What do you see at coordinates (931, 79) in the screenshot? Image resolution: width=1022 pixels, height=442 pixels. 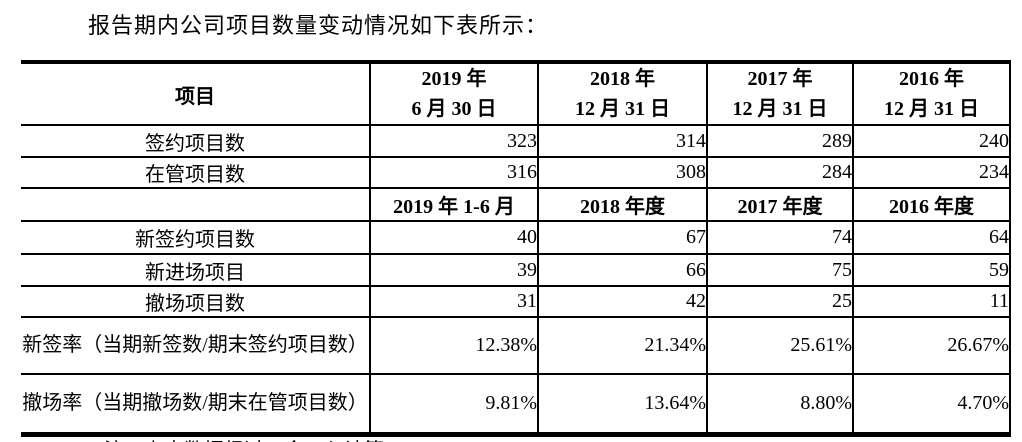 I see `header-year-line: 2016 年` at bounding box center [931, 79].